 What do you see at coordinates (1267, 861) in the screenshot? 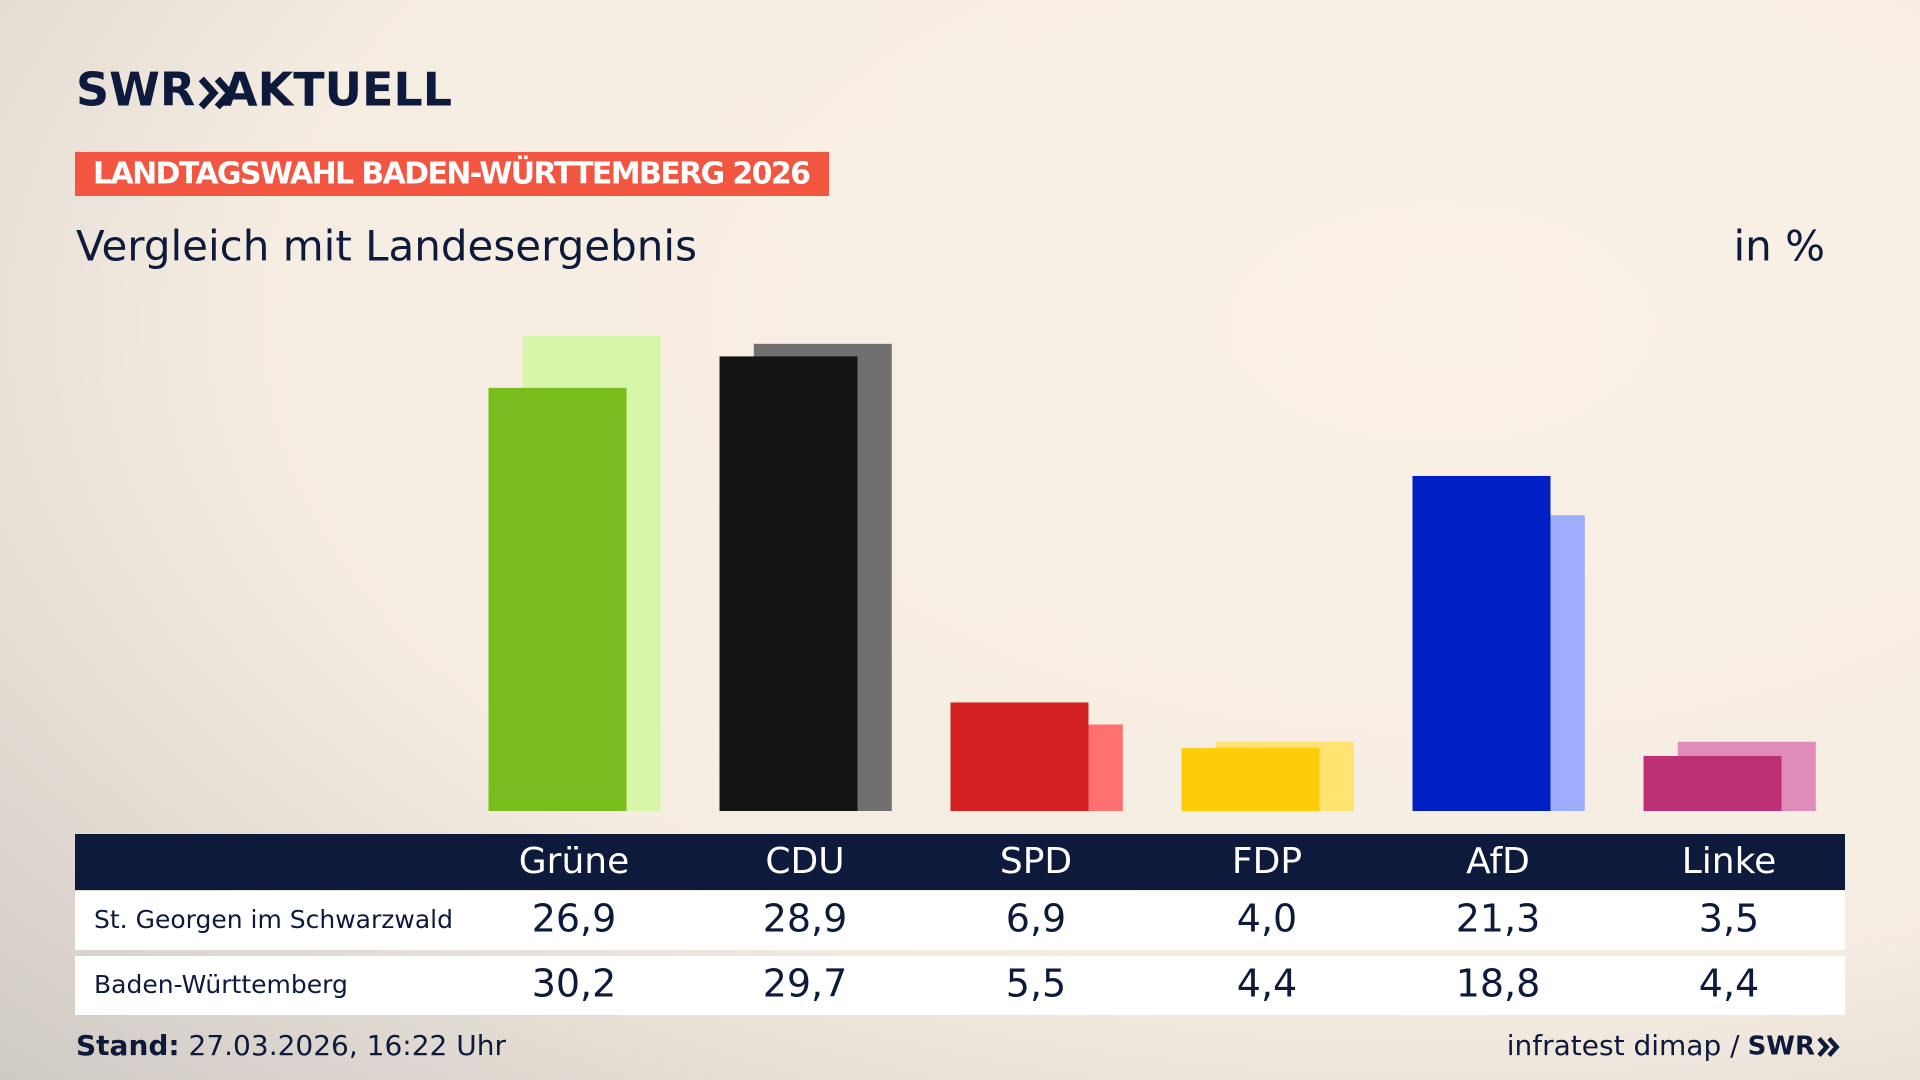
I see `column-header: FDP` at bounding box center [1267, 861].